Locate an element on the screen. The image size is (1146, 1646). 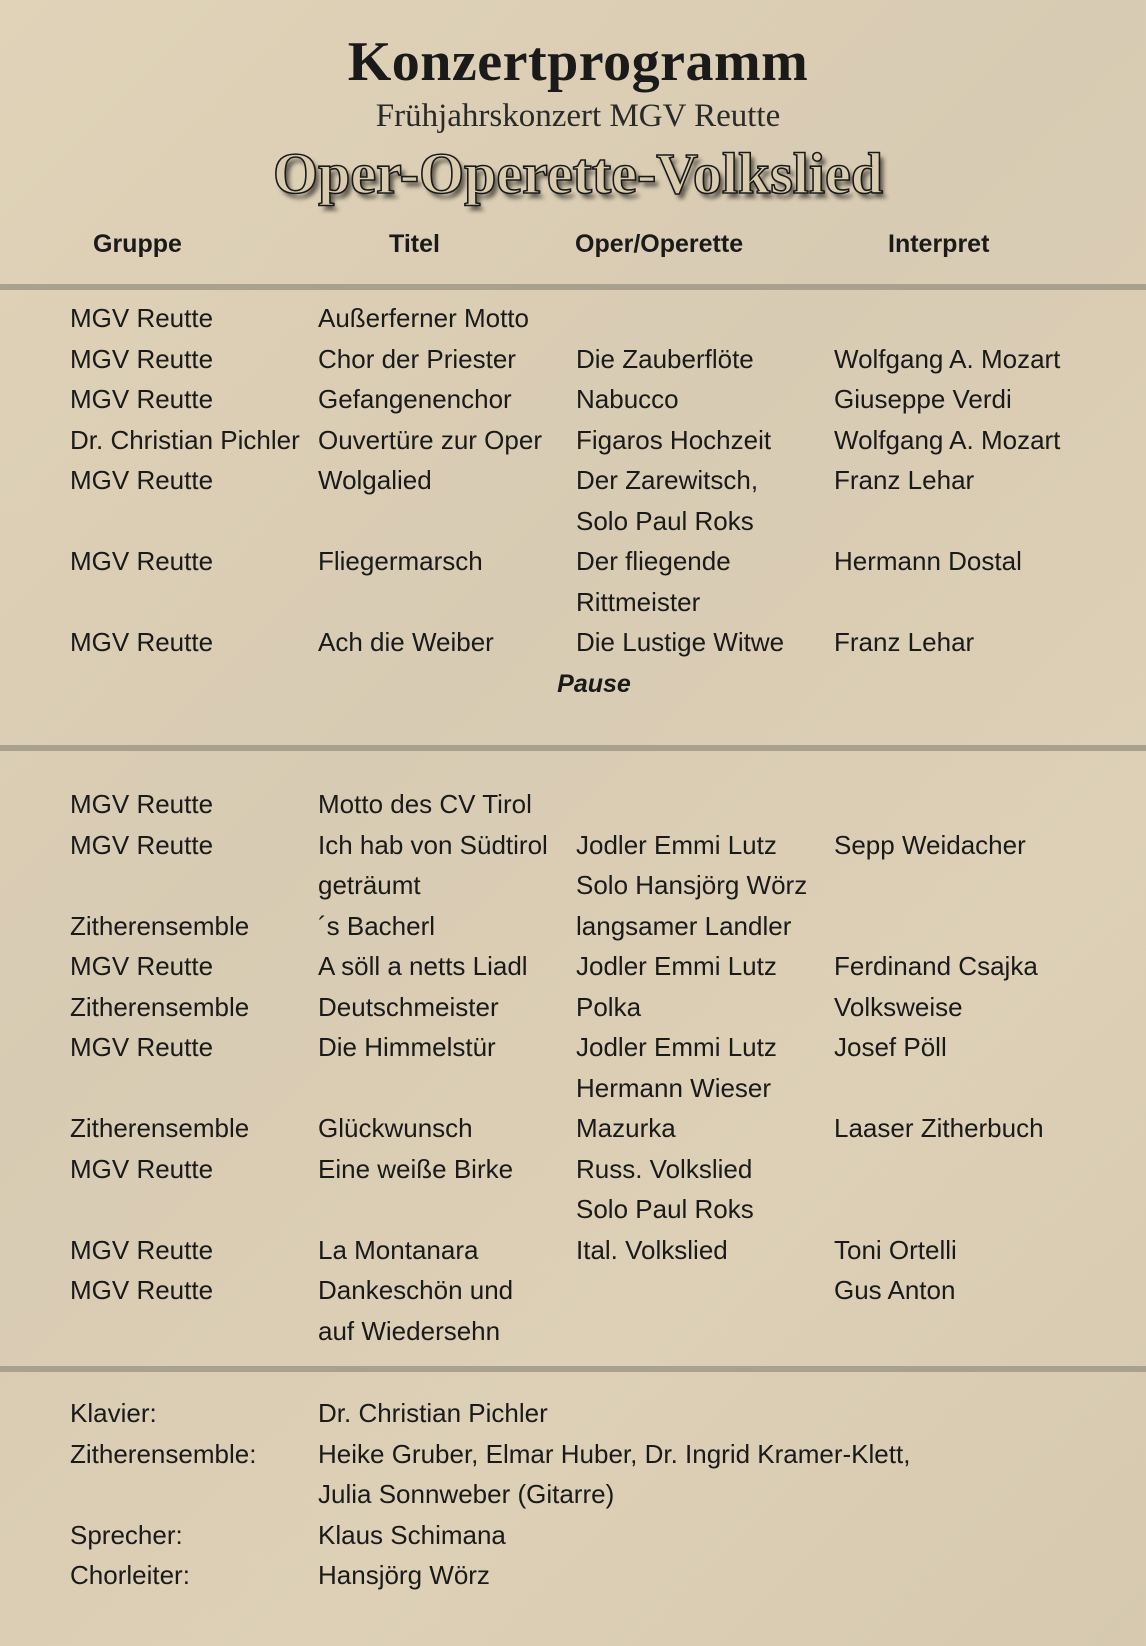
column-header-gruppe: Gruppe is located at coordinates (137, 244).